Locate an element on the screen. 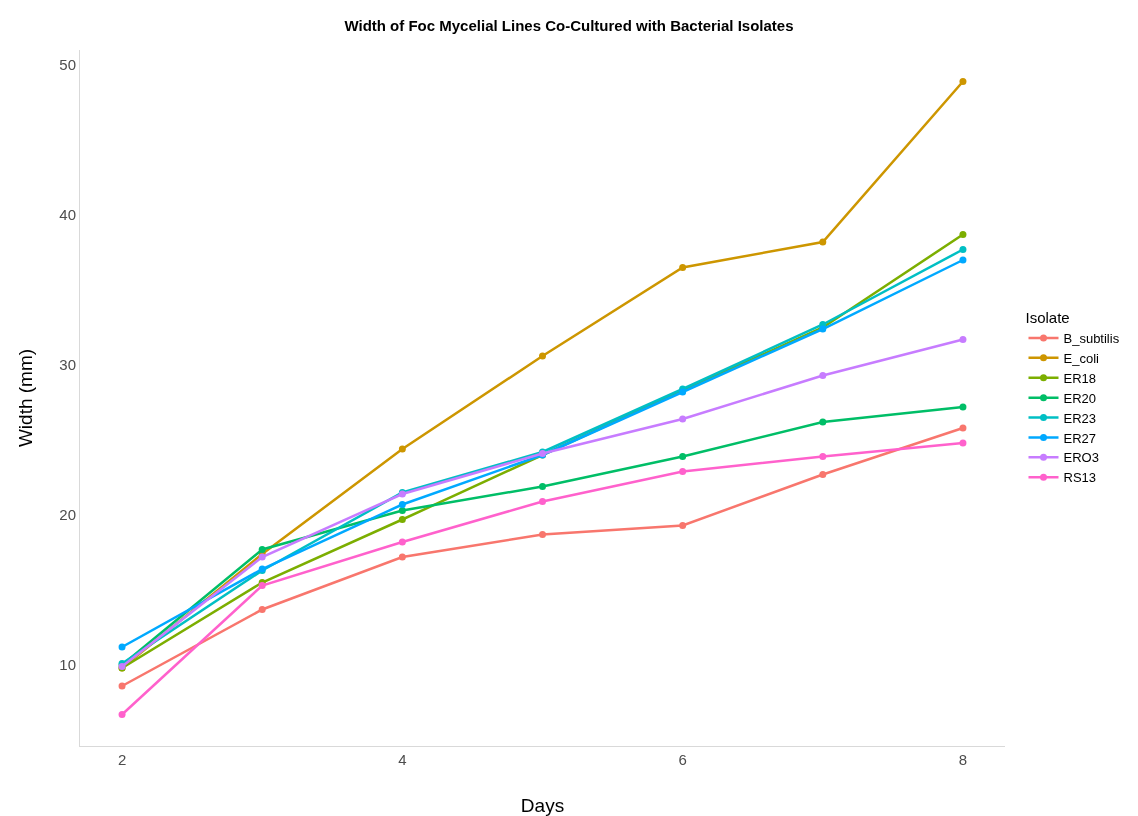 Image resolution: width=1138 pixels, height=816 pixels. legend-label: ER23 is located at coordinates (1080, 418).